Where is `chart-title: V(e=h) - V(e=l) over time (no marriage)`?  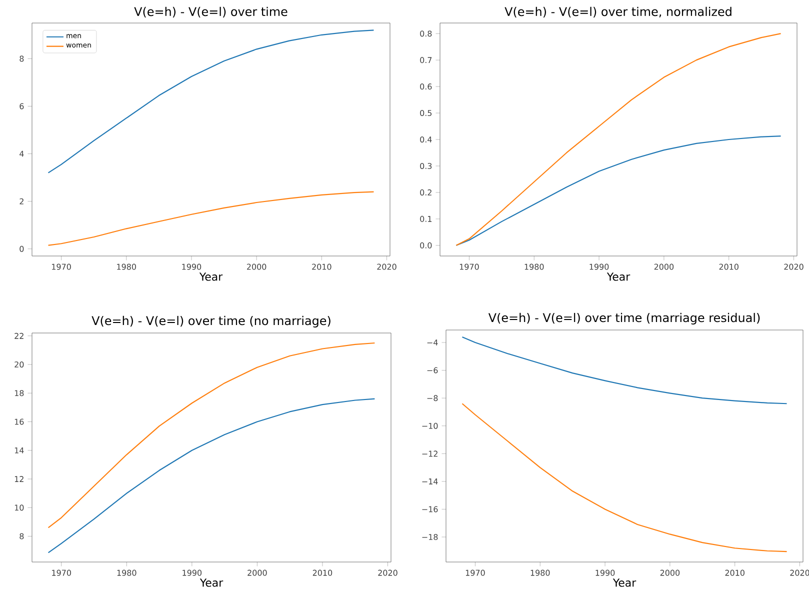
chart-title: V(e=h) - V(e=l) over time (no marriage) is located at coordinates (211, 322).